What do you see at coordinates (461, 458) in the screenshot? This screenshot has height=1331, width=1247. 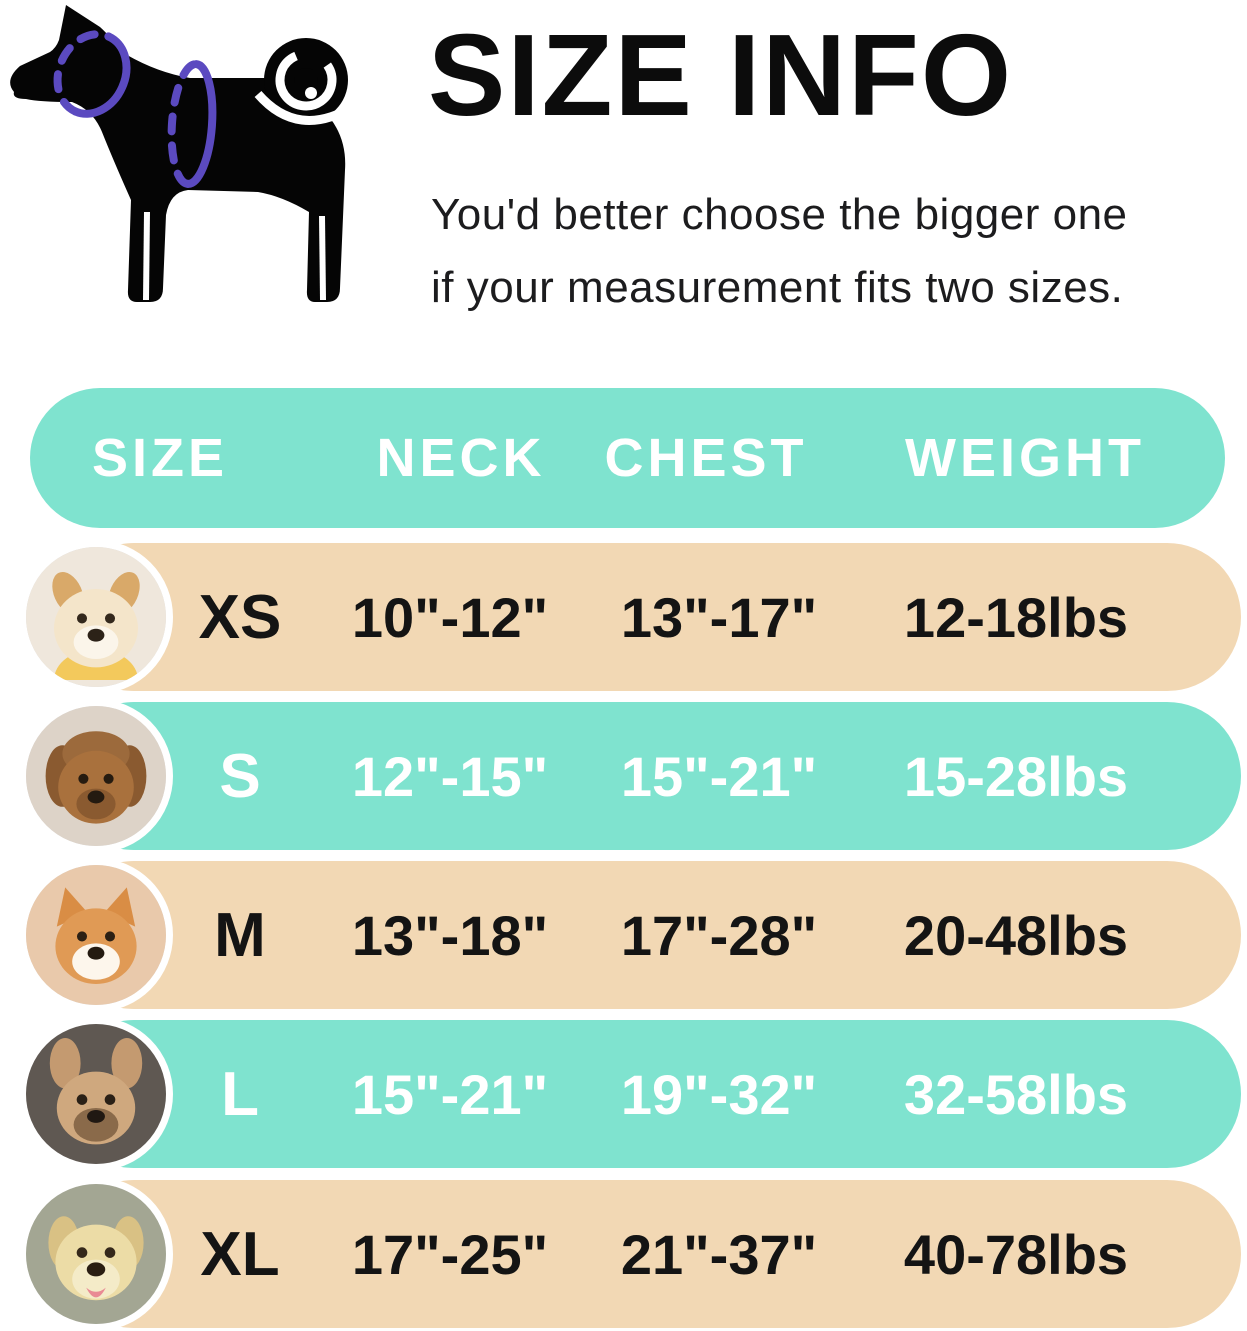 I see `column-header-neck: NECK` at bounding box center [461, 458].